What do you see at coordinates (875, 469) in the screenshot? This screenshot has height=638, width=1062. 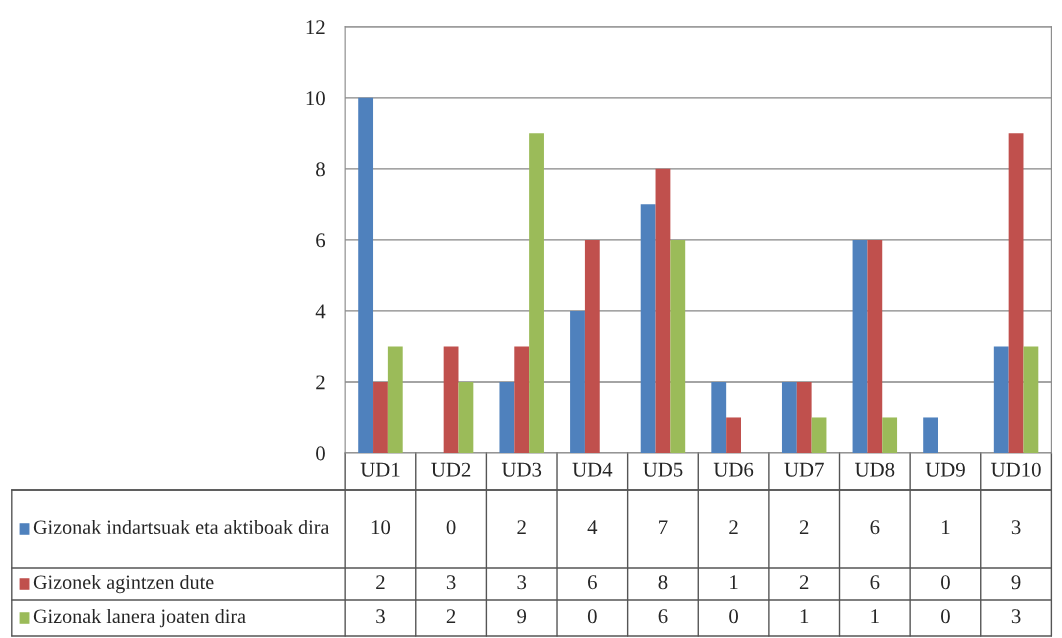 I see `x-tick-label: UD8` at bounding box center [875, 469].